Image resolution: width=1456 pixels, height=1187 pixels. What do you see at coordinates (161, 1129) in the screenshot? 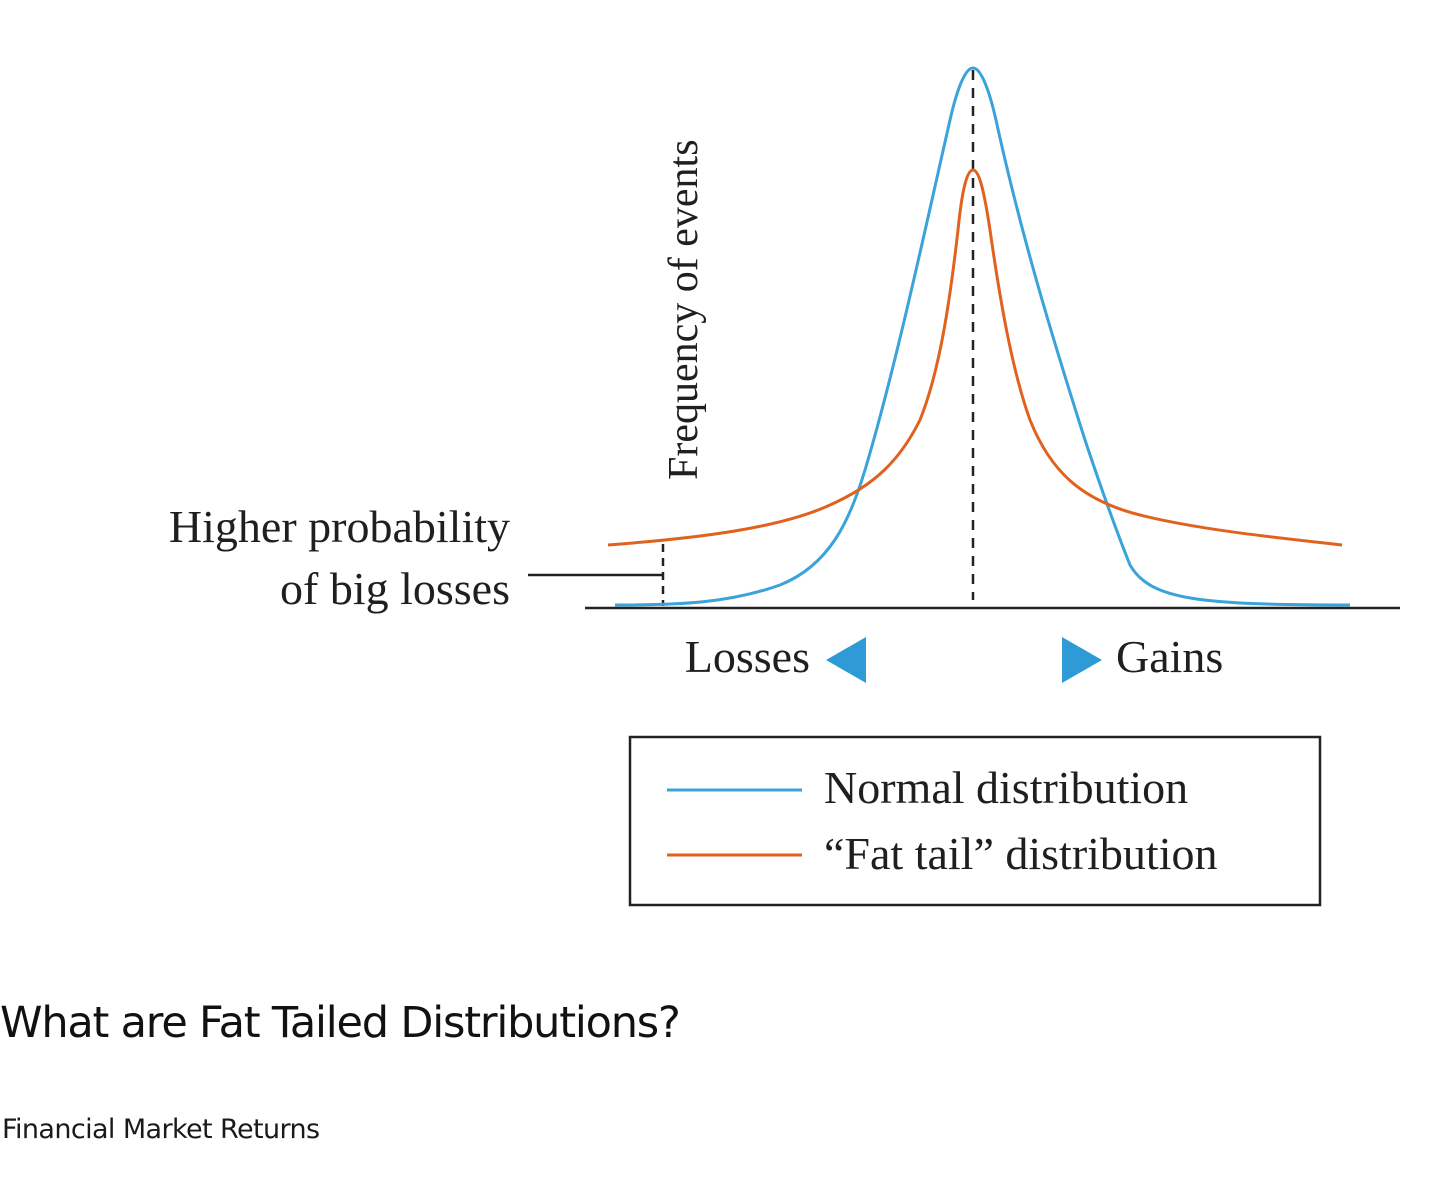
I see `section-subheading: Financial Market Returns` at bounding box center [161, 1129].